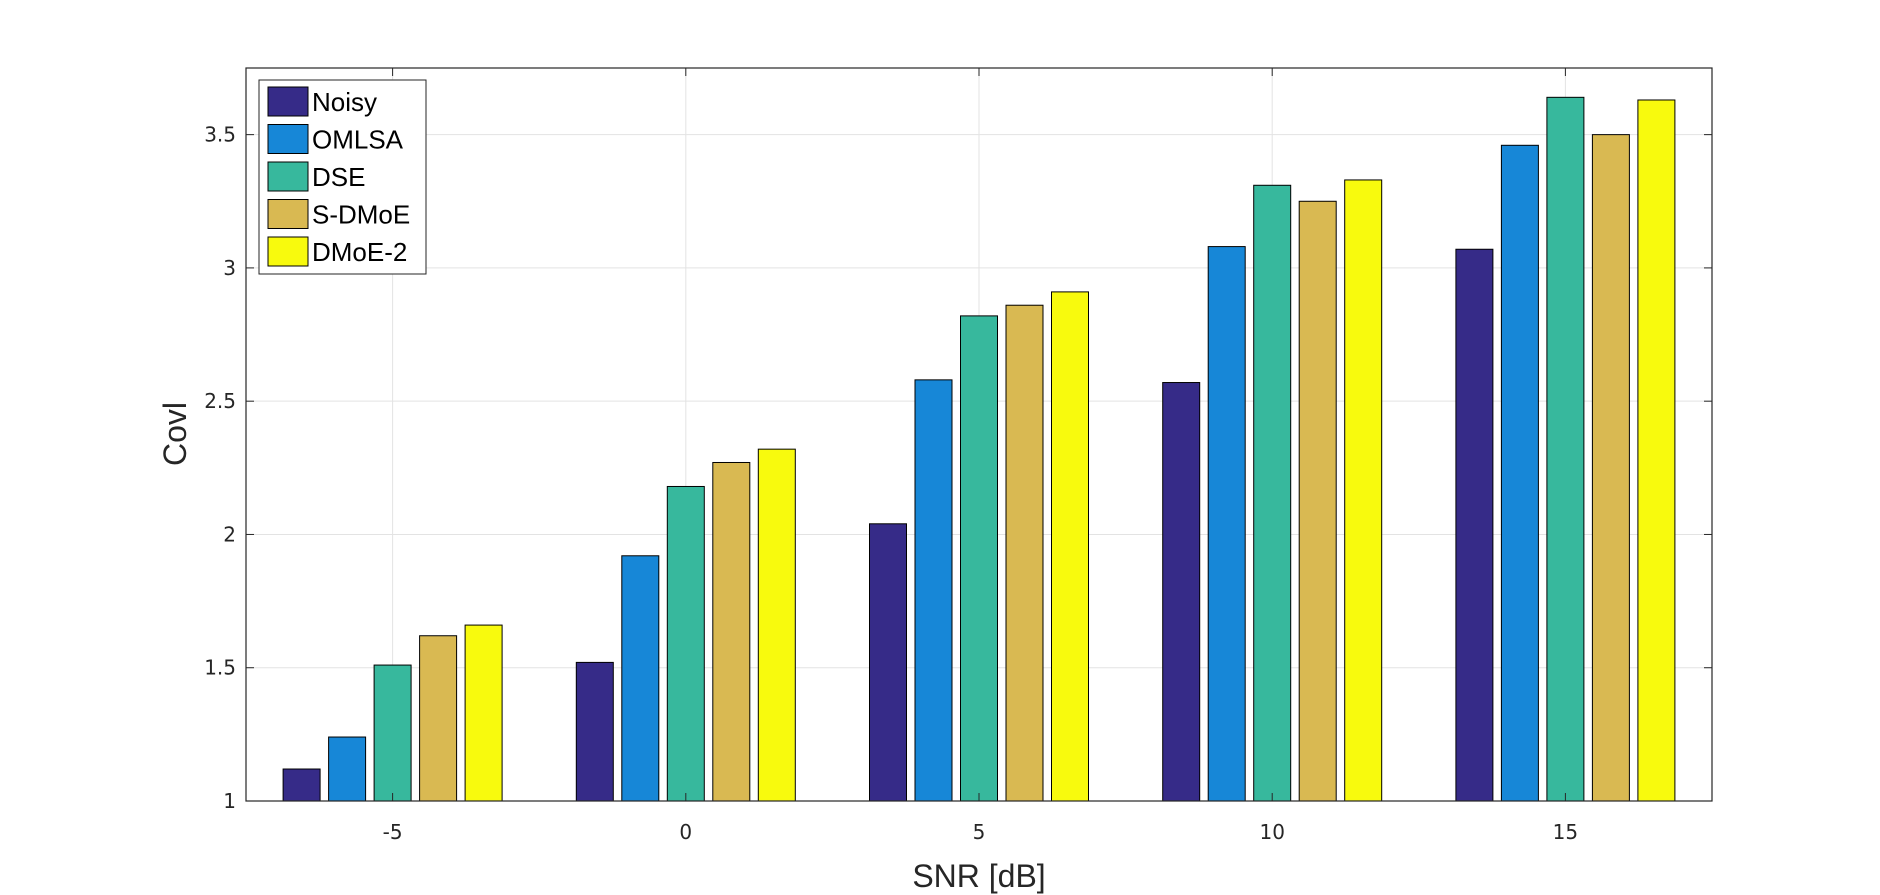 Image resolution: width=1880 pixels, height=895 pixels. Describe the element at coordinates (220, 401) in the screenshot. I see `y-tick-label: 2.5` at that location.